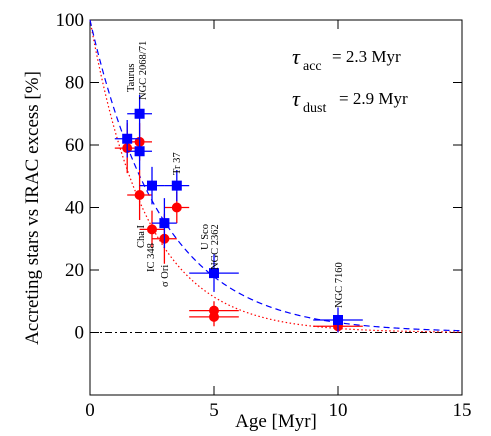  I want to click on x-tick-label: 5, so click(214, 410).